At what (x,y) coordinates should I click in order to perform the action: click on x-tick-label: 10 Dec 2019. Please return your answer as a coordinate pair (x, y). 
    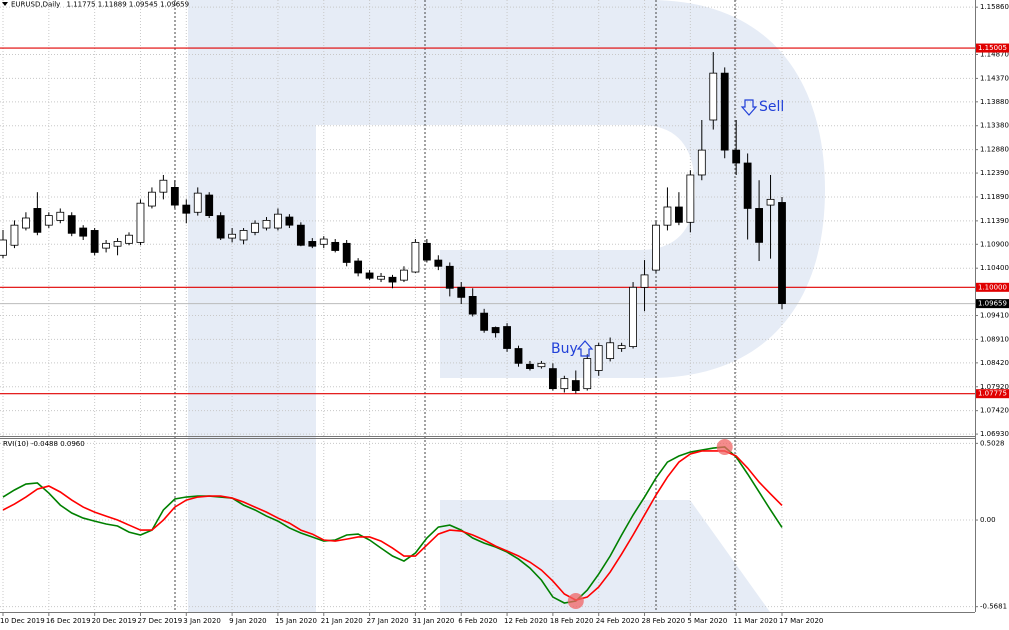
    Looking at the image, I should click on (22, 621).